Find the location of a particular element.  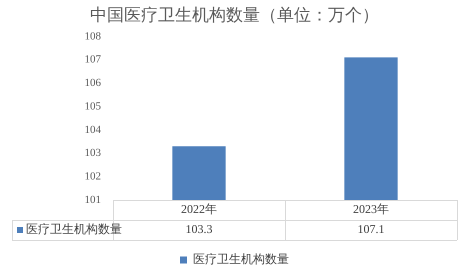

y-tick-label: 106 is located at coordinates (93, 83).